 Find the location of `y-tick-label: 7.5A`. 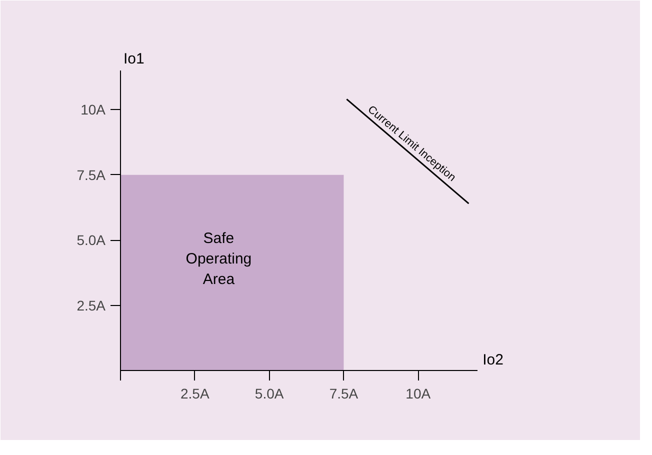

y-tick-label: 7.5A is located at coordinates (91, 174).